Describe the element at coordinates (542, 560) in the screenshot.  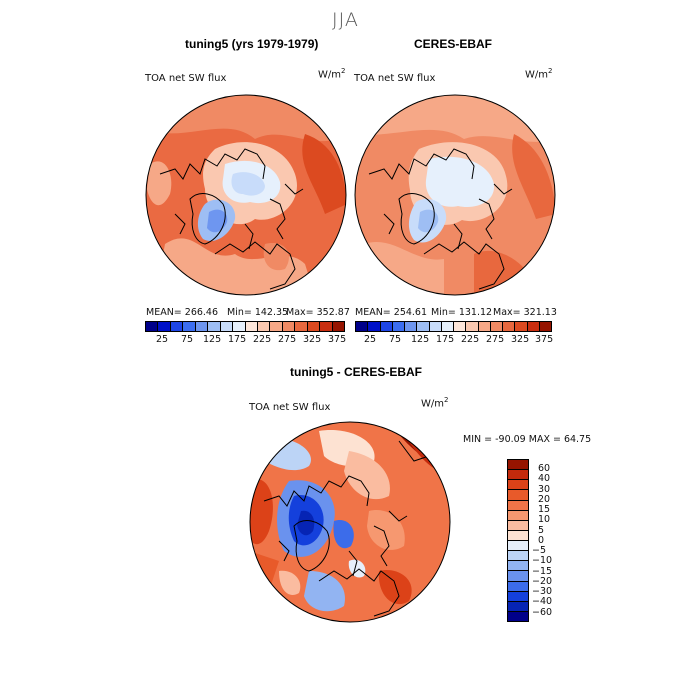
I see `colorbar-tick-label: −10` at that location.